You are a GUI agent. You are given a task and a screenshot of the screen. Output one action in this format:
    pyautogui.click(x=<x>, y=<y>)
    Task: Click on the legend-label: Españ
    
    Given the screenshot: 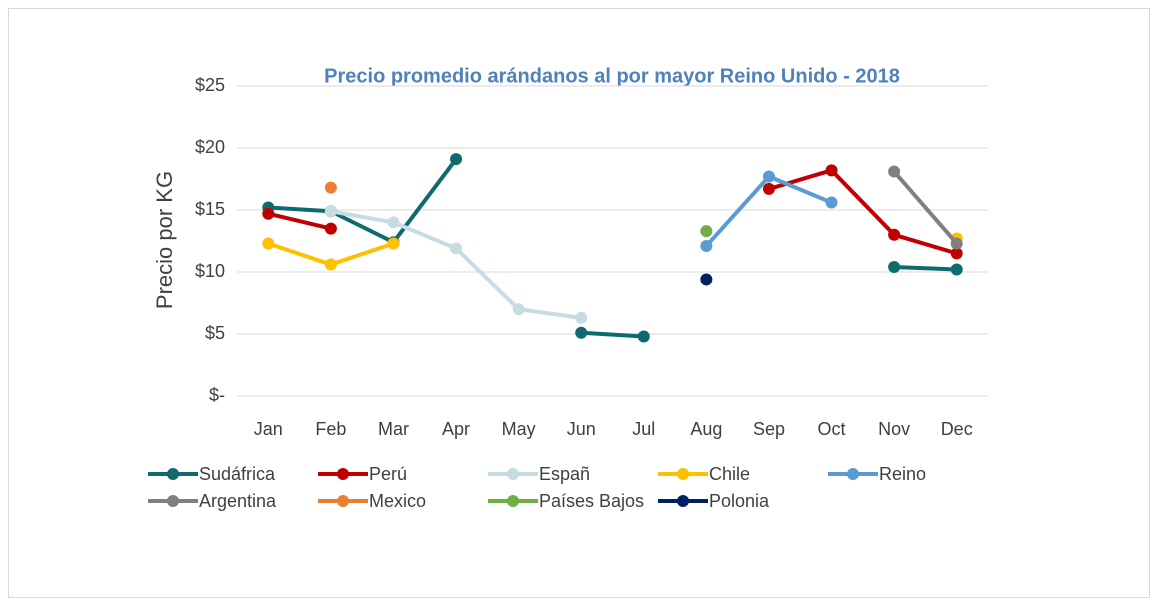 What is the action you would take?
    pyautogui.click(x=564, y=474)
    